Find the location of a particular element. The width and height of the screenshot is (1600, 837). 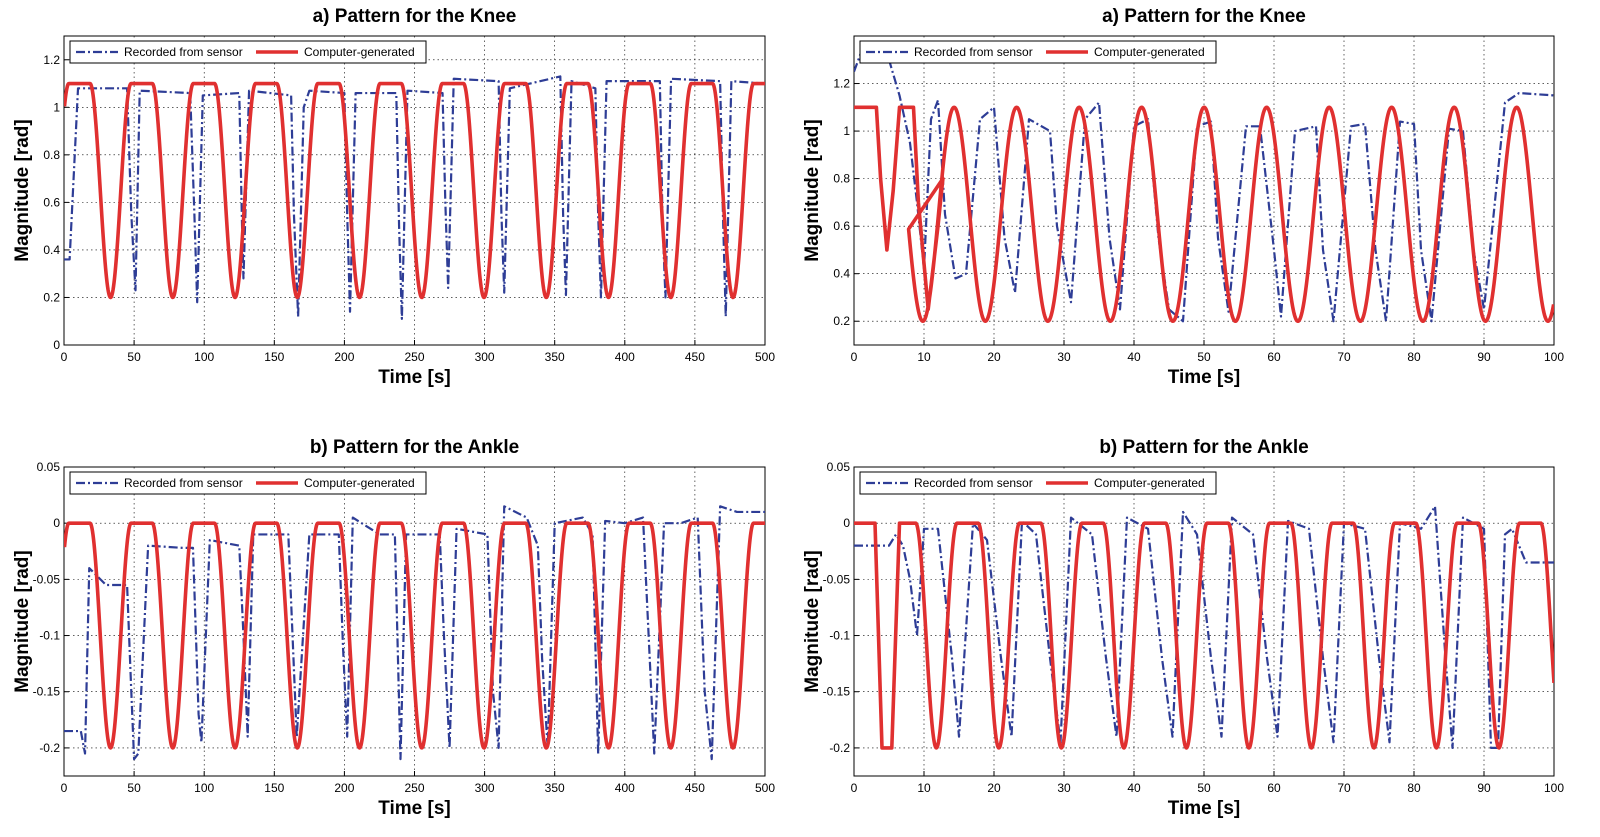

chart-title: a) Pattern for the Knee is located at coordinates (1204, 16).